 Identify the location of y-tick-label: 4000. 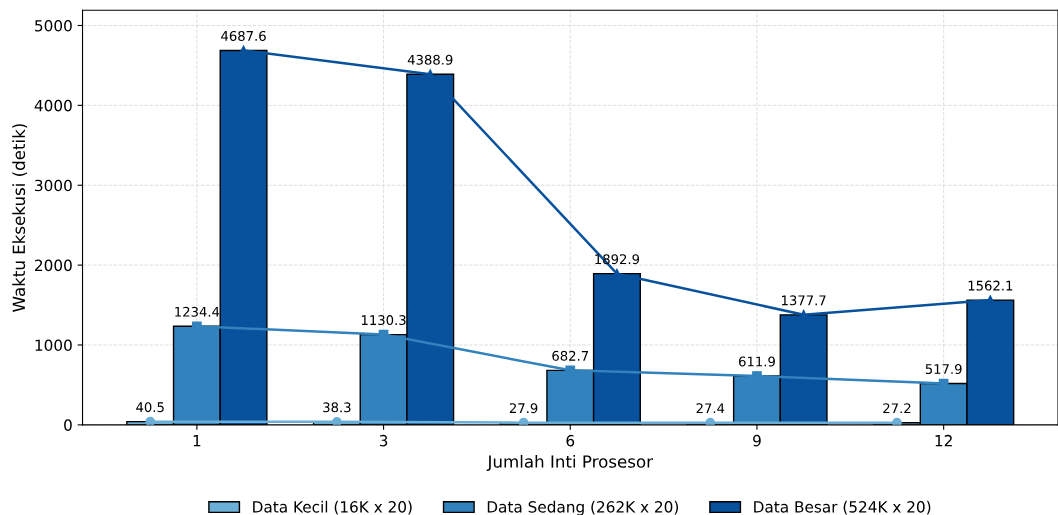
(53, 105).